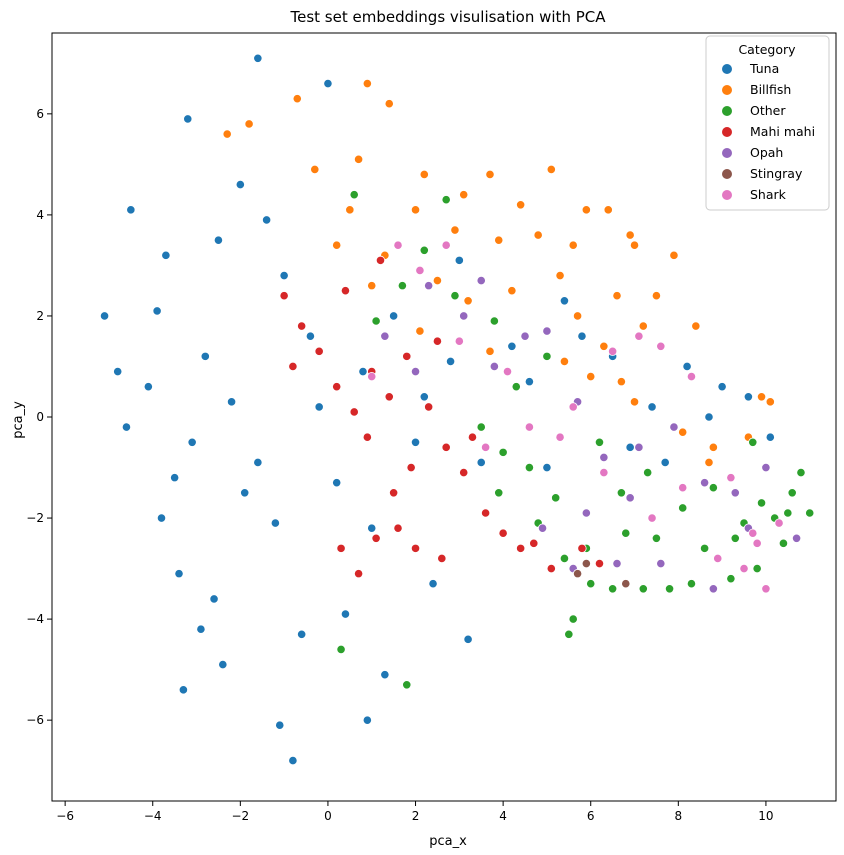 The image size is (844, 855). Describe the element at coordinates (18, 420) in the screenshot. I see `y-axis-label: pca_y` at that location.